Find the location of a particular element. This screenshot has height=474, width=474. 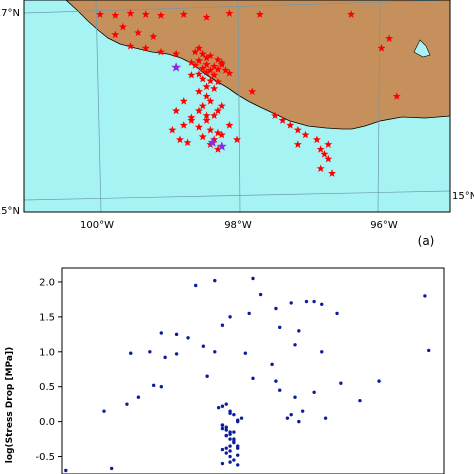

lat-label-15n-right: 15°N is located at coordinates (463, 196).